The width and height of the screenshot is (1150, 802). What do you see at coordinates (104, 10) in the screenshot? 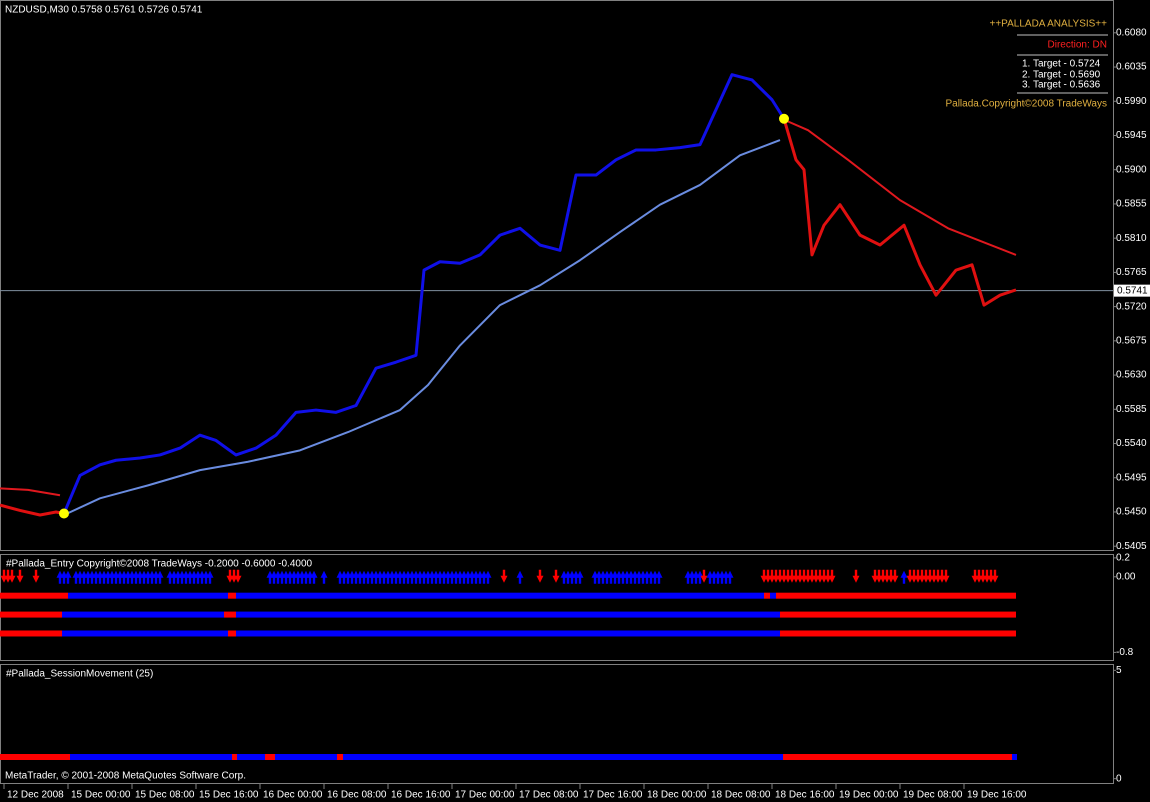
I see `symbol-title: NZDUSD,M30 0.5758 0.5761 0.5726 0.5741` at bounding box center [104, 10].